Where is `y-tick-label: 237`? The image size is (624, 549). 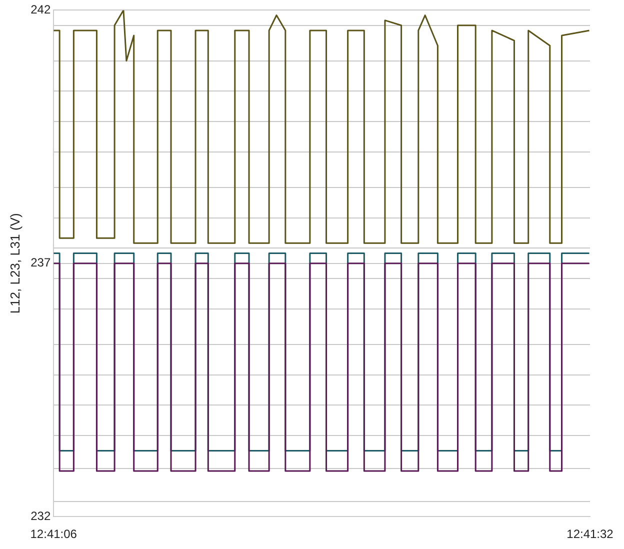
y-tick-label: 237 is located at coordinates (40, 263).